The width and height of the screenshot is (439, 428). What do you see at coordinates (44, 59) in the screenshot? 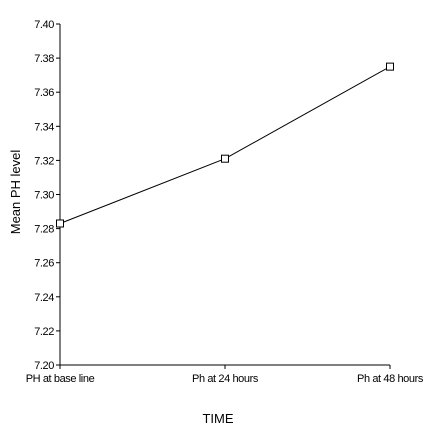
I see `y-tick-label: 7.38` at bounding box center [44, 59].